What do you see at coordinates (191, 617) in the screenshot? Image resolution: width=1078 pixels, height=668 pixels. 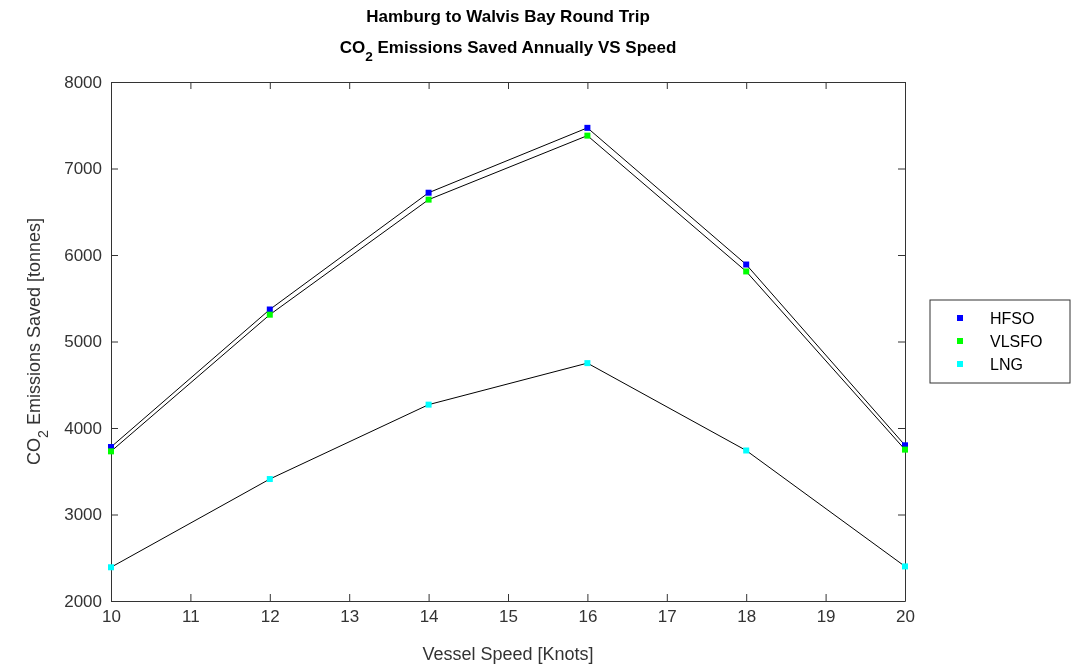 I see `x-tick-label: 11` at bounding box center [191, 617].